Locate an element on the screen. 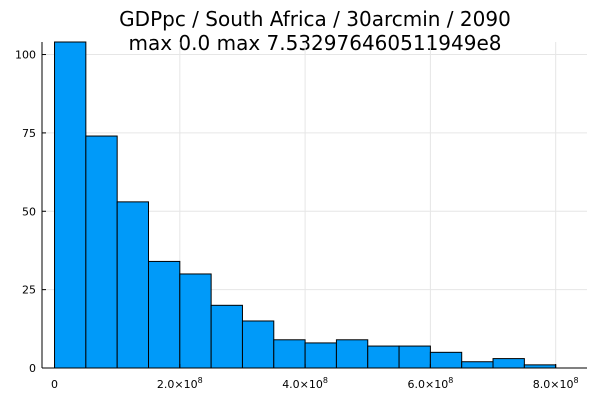 Image resolution: width=600 pixels, height=400 pixels. y-tick-label: 25 is located at coordinates (29, 290).